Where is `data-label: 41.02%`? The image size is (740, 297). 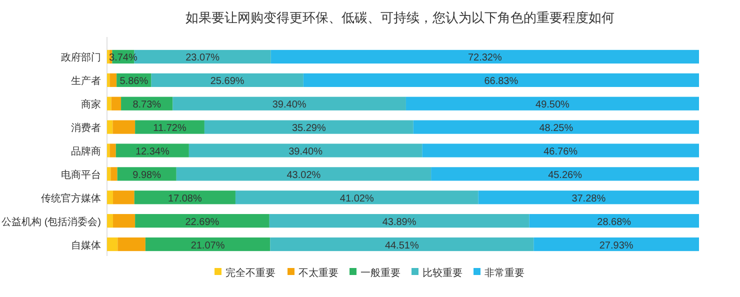
data-label: 41.02% is located at coordinates (357, 198).